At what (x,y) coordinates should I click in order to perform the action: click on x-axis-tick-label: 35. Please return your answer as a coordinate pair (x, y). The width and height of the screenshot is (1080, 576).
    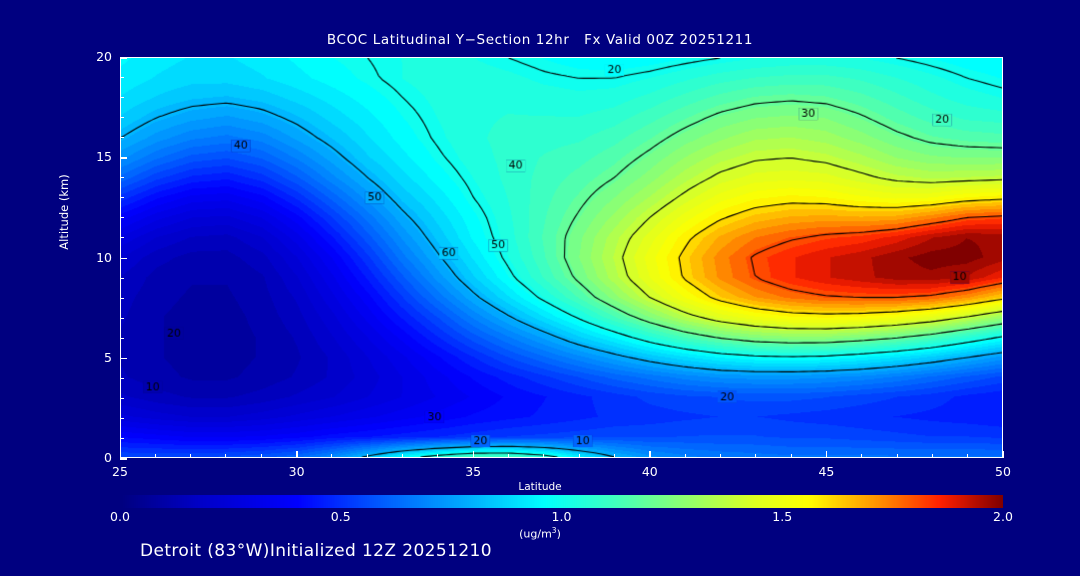
    Looking at the image, I should click on (473, 471).